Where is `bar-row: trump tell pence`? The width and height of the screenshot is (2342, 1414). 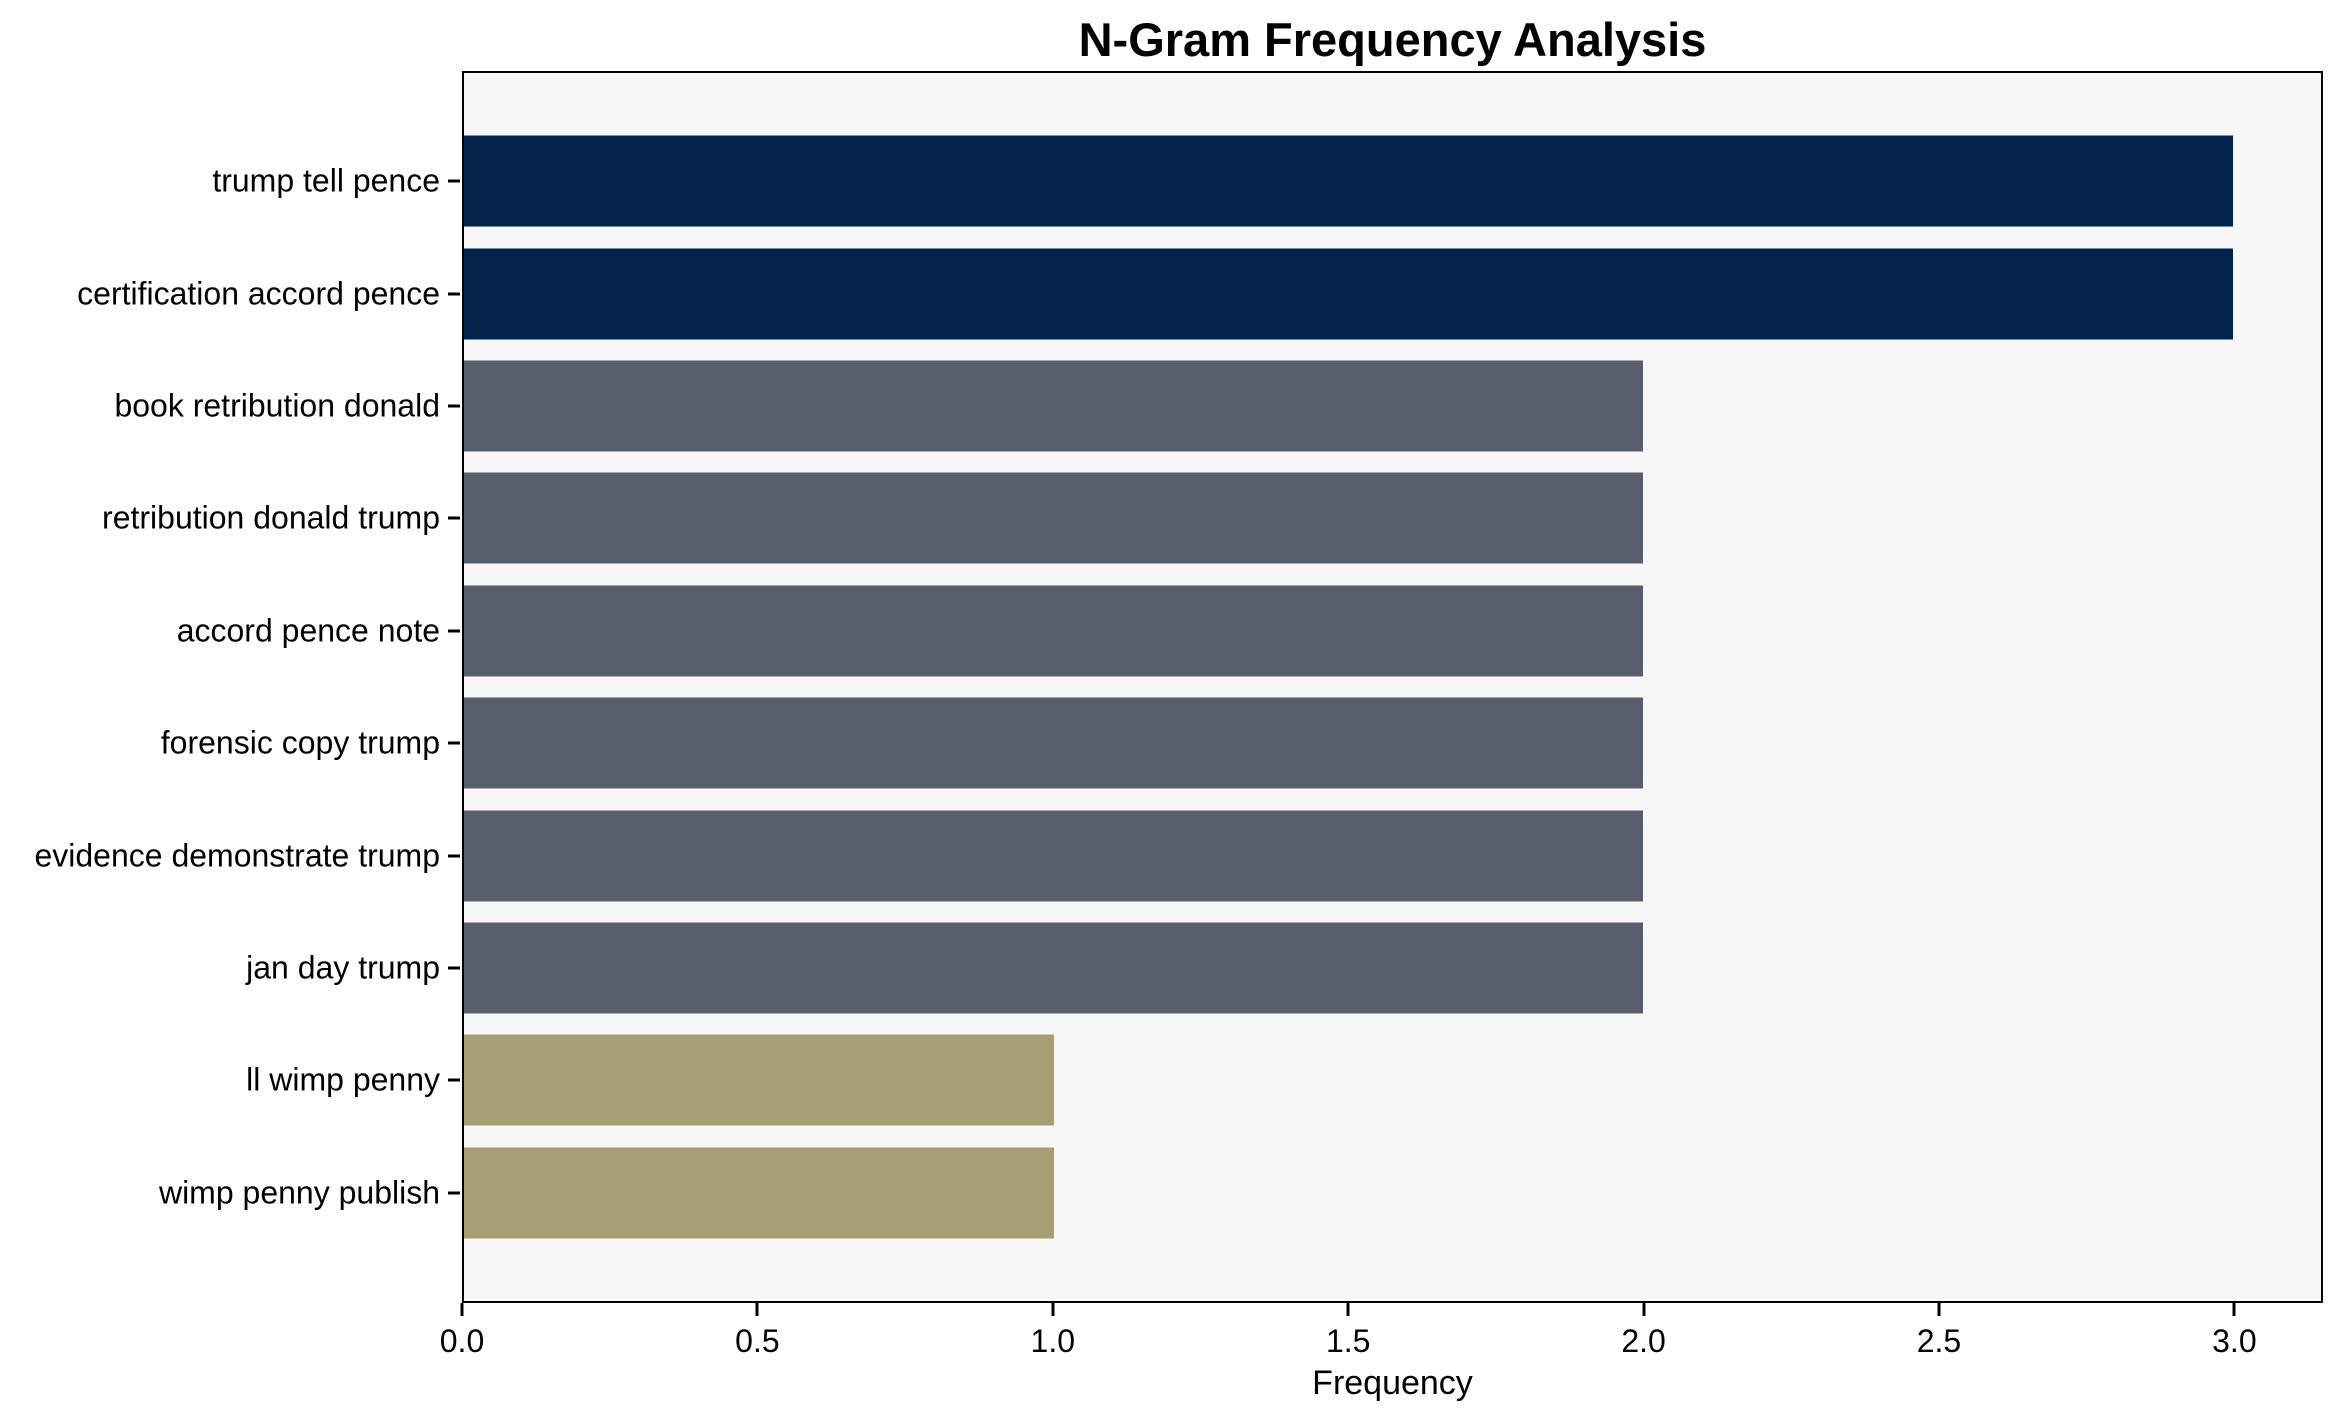
bar-row: trump tell pence is located at coordinates (1266, 181).